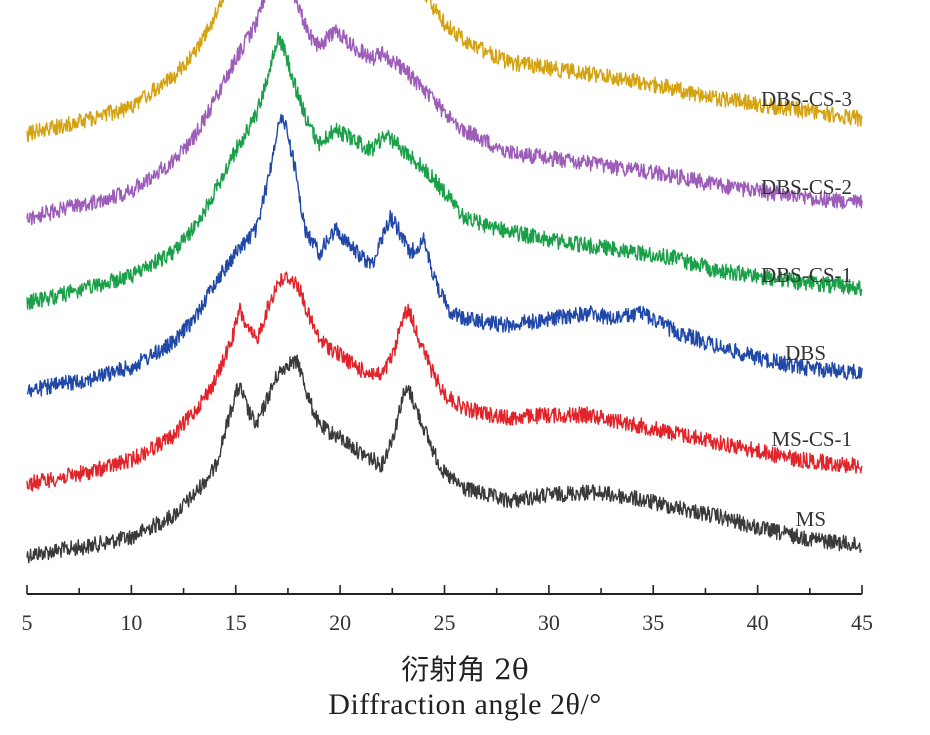 Image resolution: width=930 pixels, height=735 pixels. I want to click on x-tick-label: 10, so click(131, 622).